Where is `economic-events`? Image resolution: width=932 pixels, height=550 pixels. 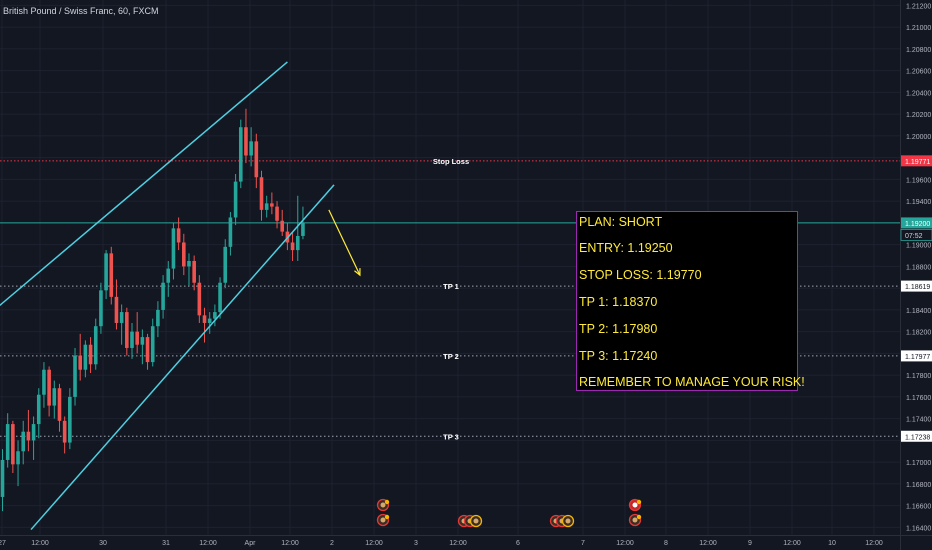
economic-events is located at coordinates (509, 513).